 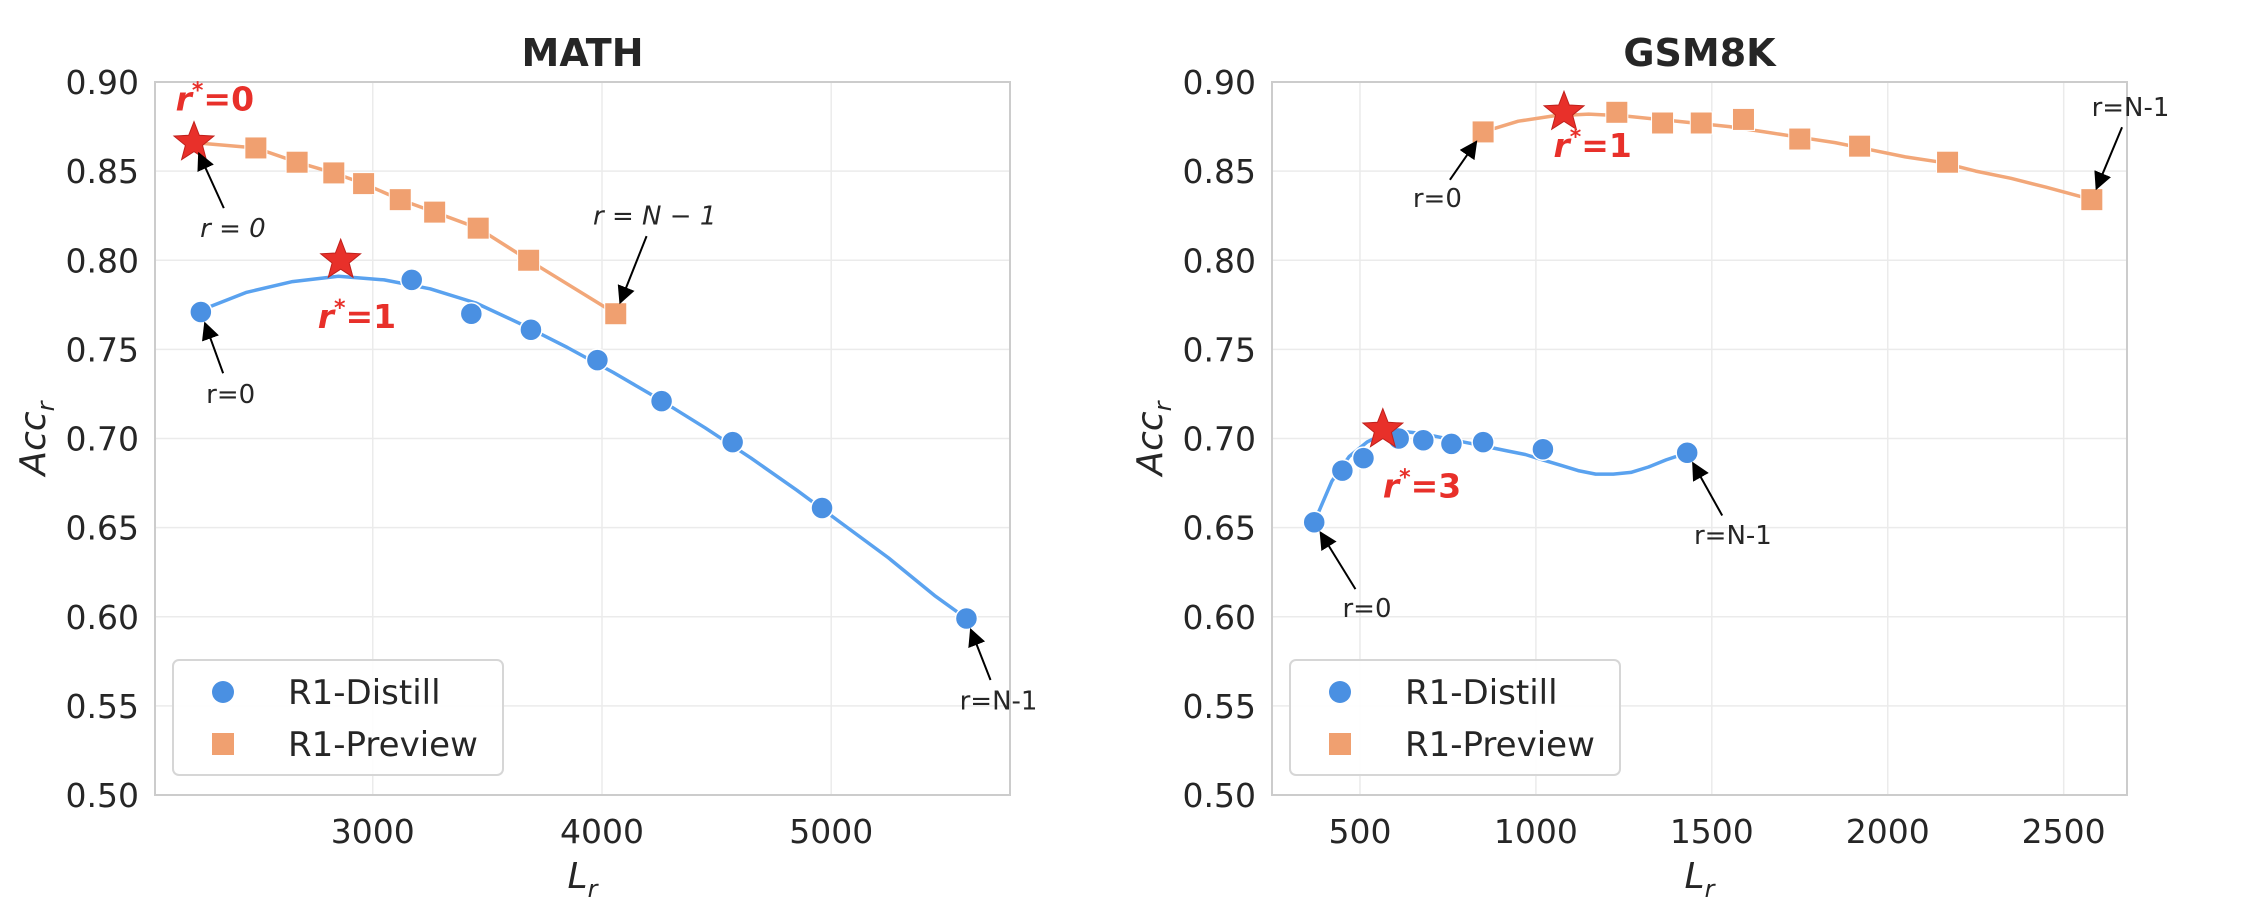 I want to click on x-tick-label: 4000, so click(x=602, y=831).